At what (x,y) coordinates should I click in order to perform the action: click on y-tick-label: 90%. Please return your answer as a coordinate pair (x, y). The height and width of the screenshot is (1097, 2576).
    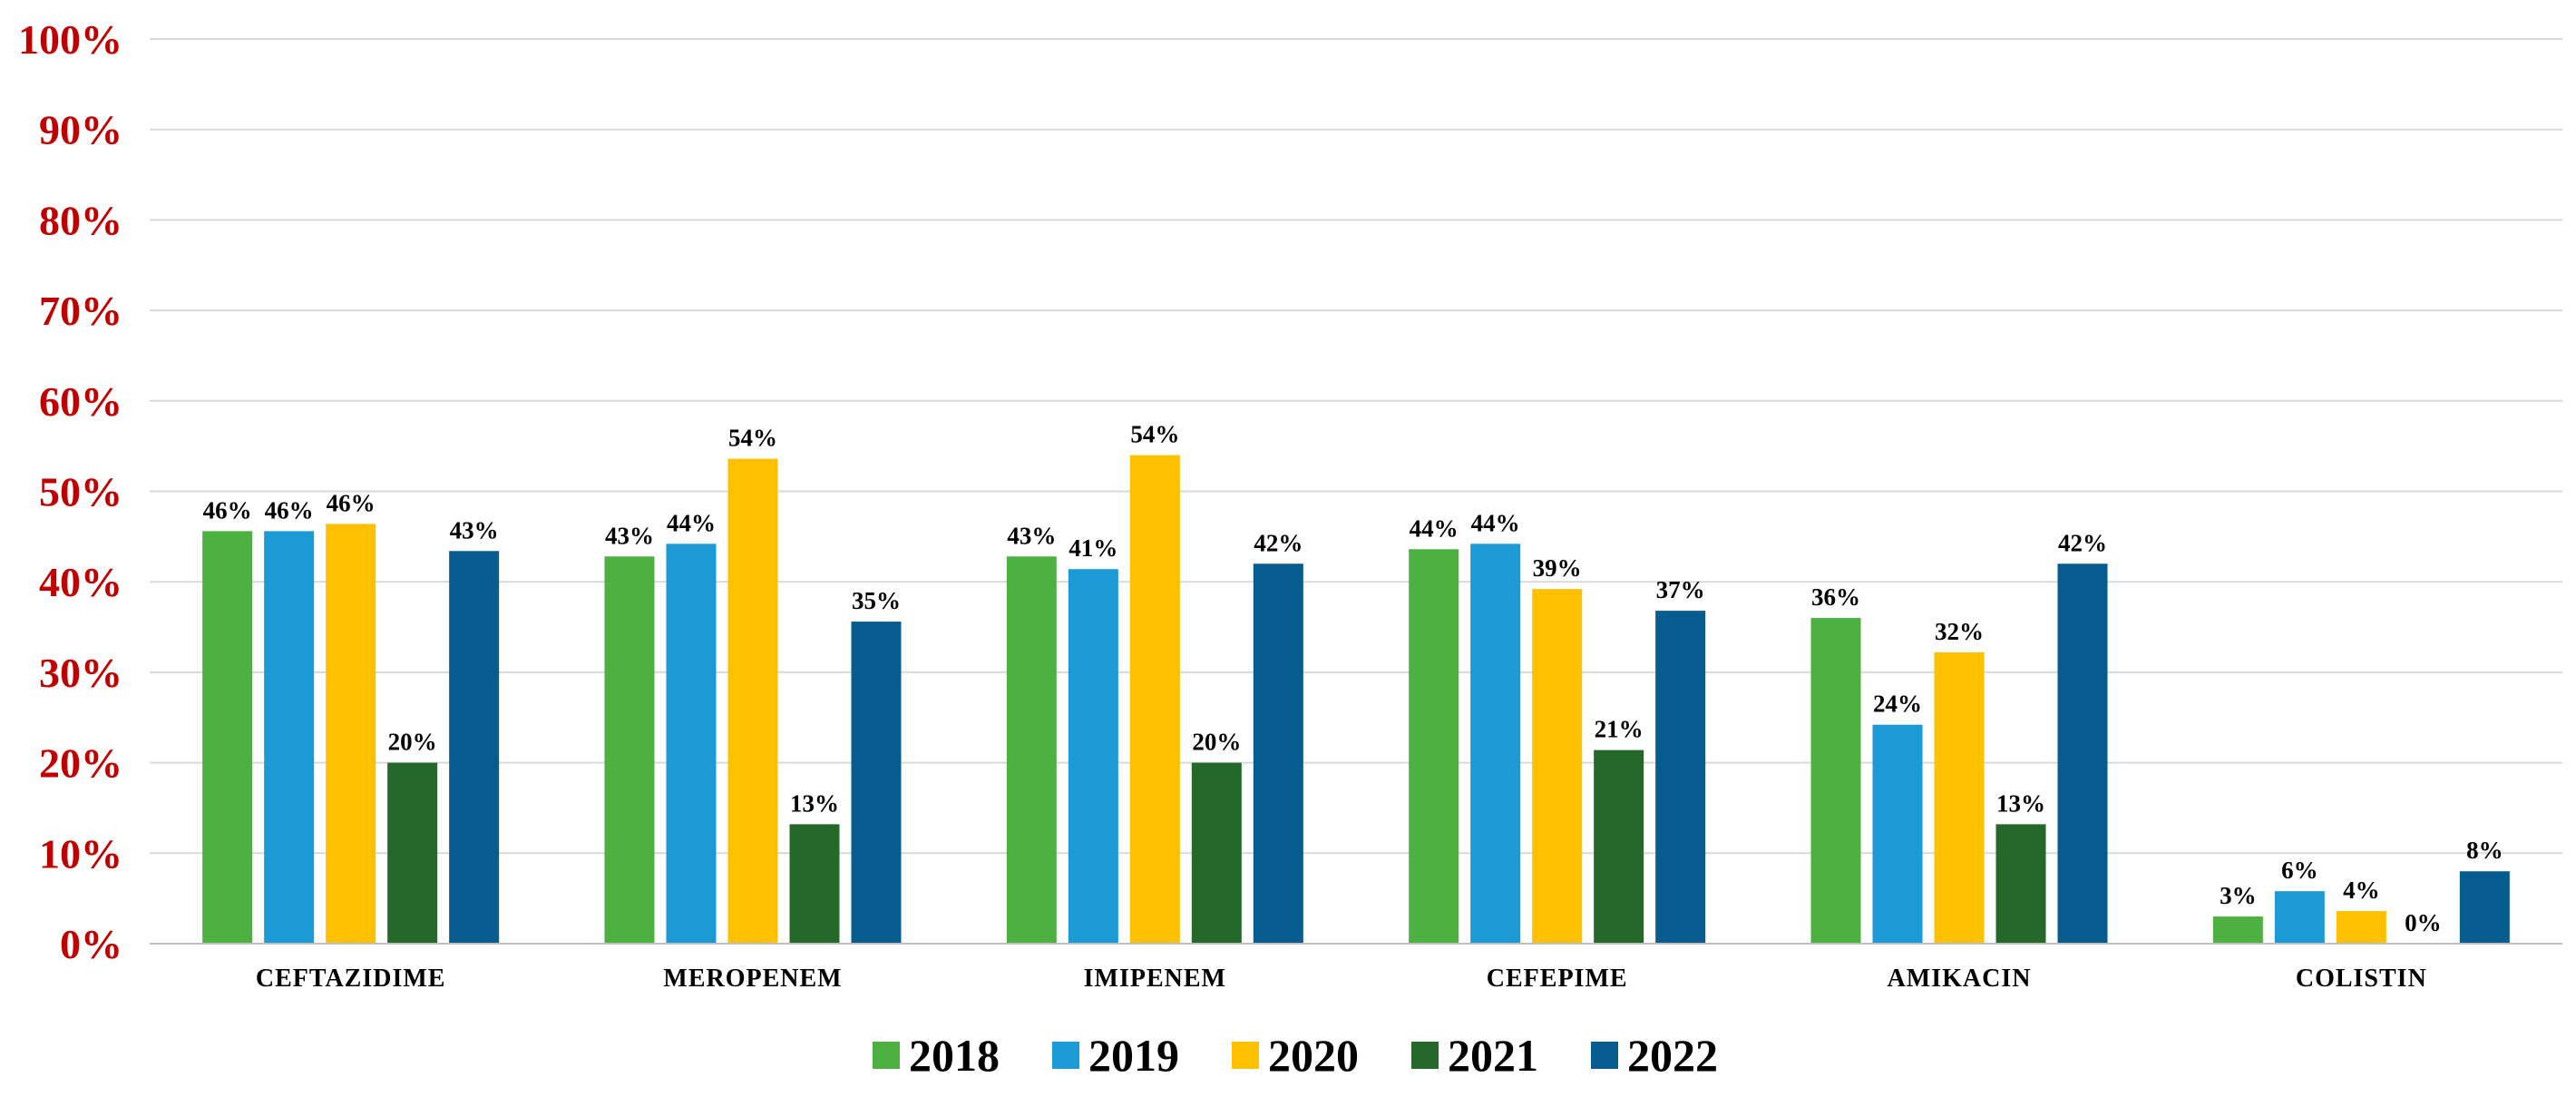
    Looking at the image, I should click on (80, 130).